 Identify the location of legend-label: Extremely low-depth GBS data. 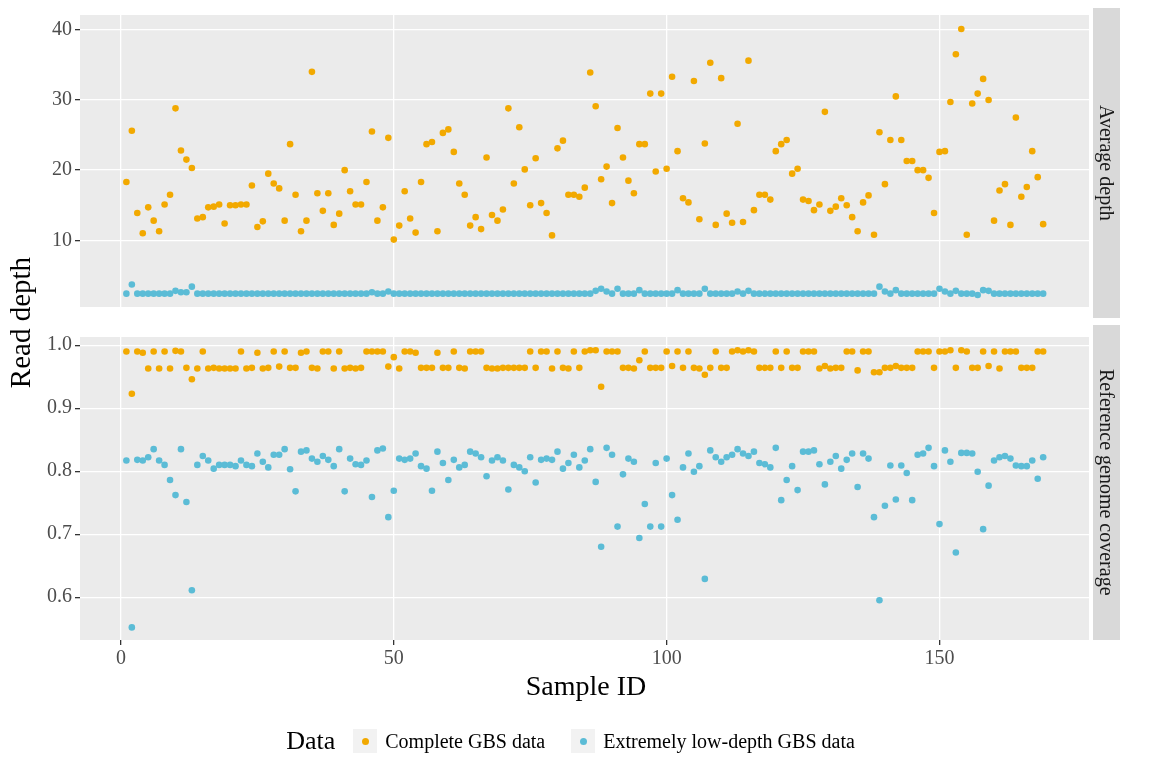
(729, 741).